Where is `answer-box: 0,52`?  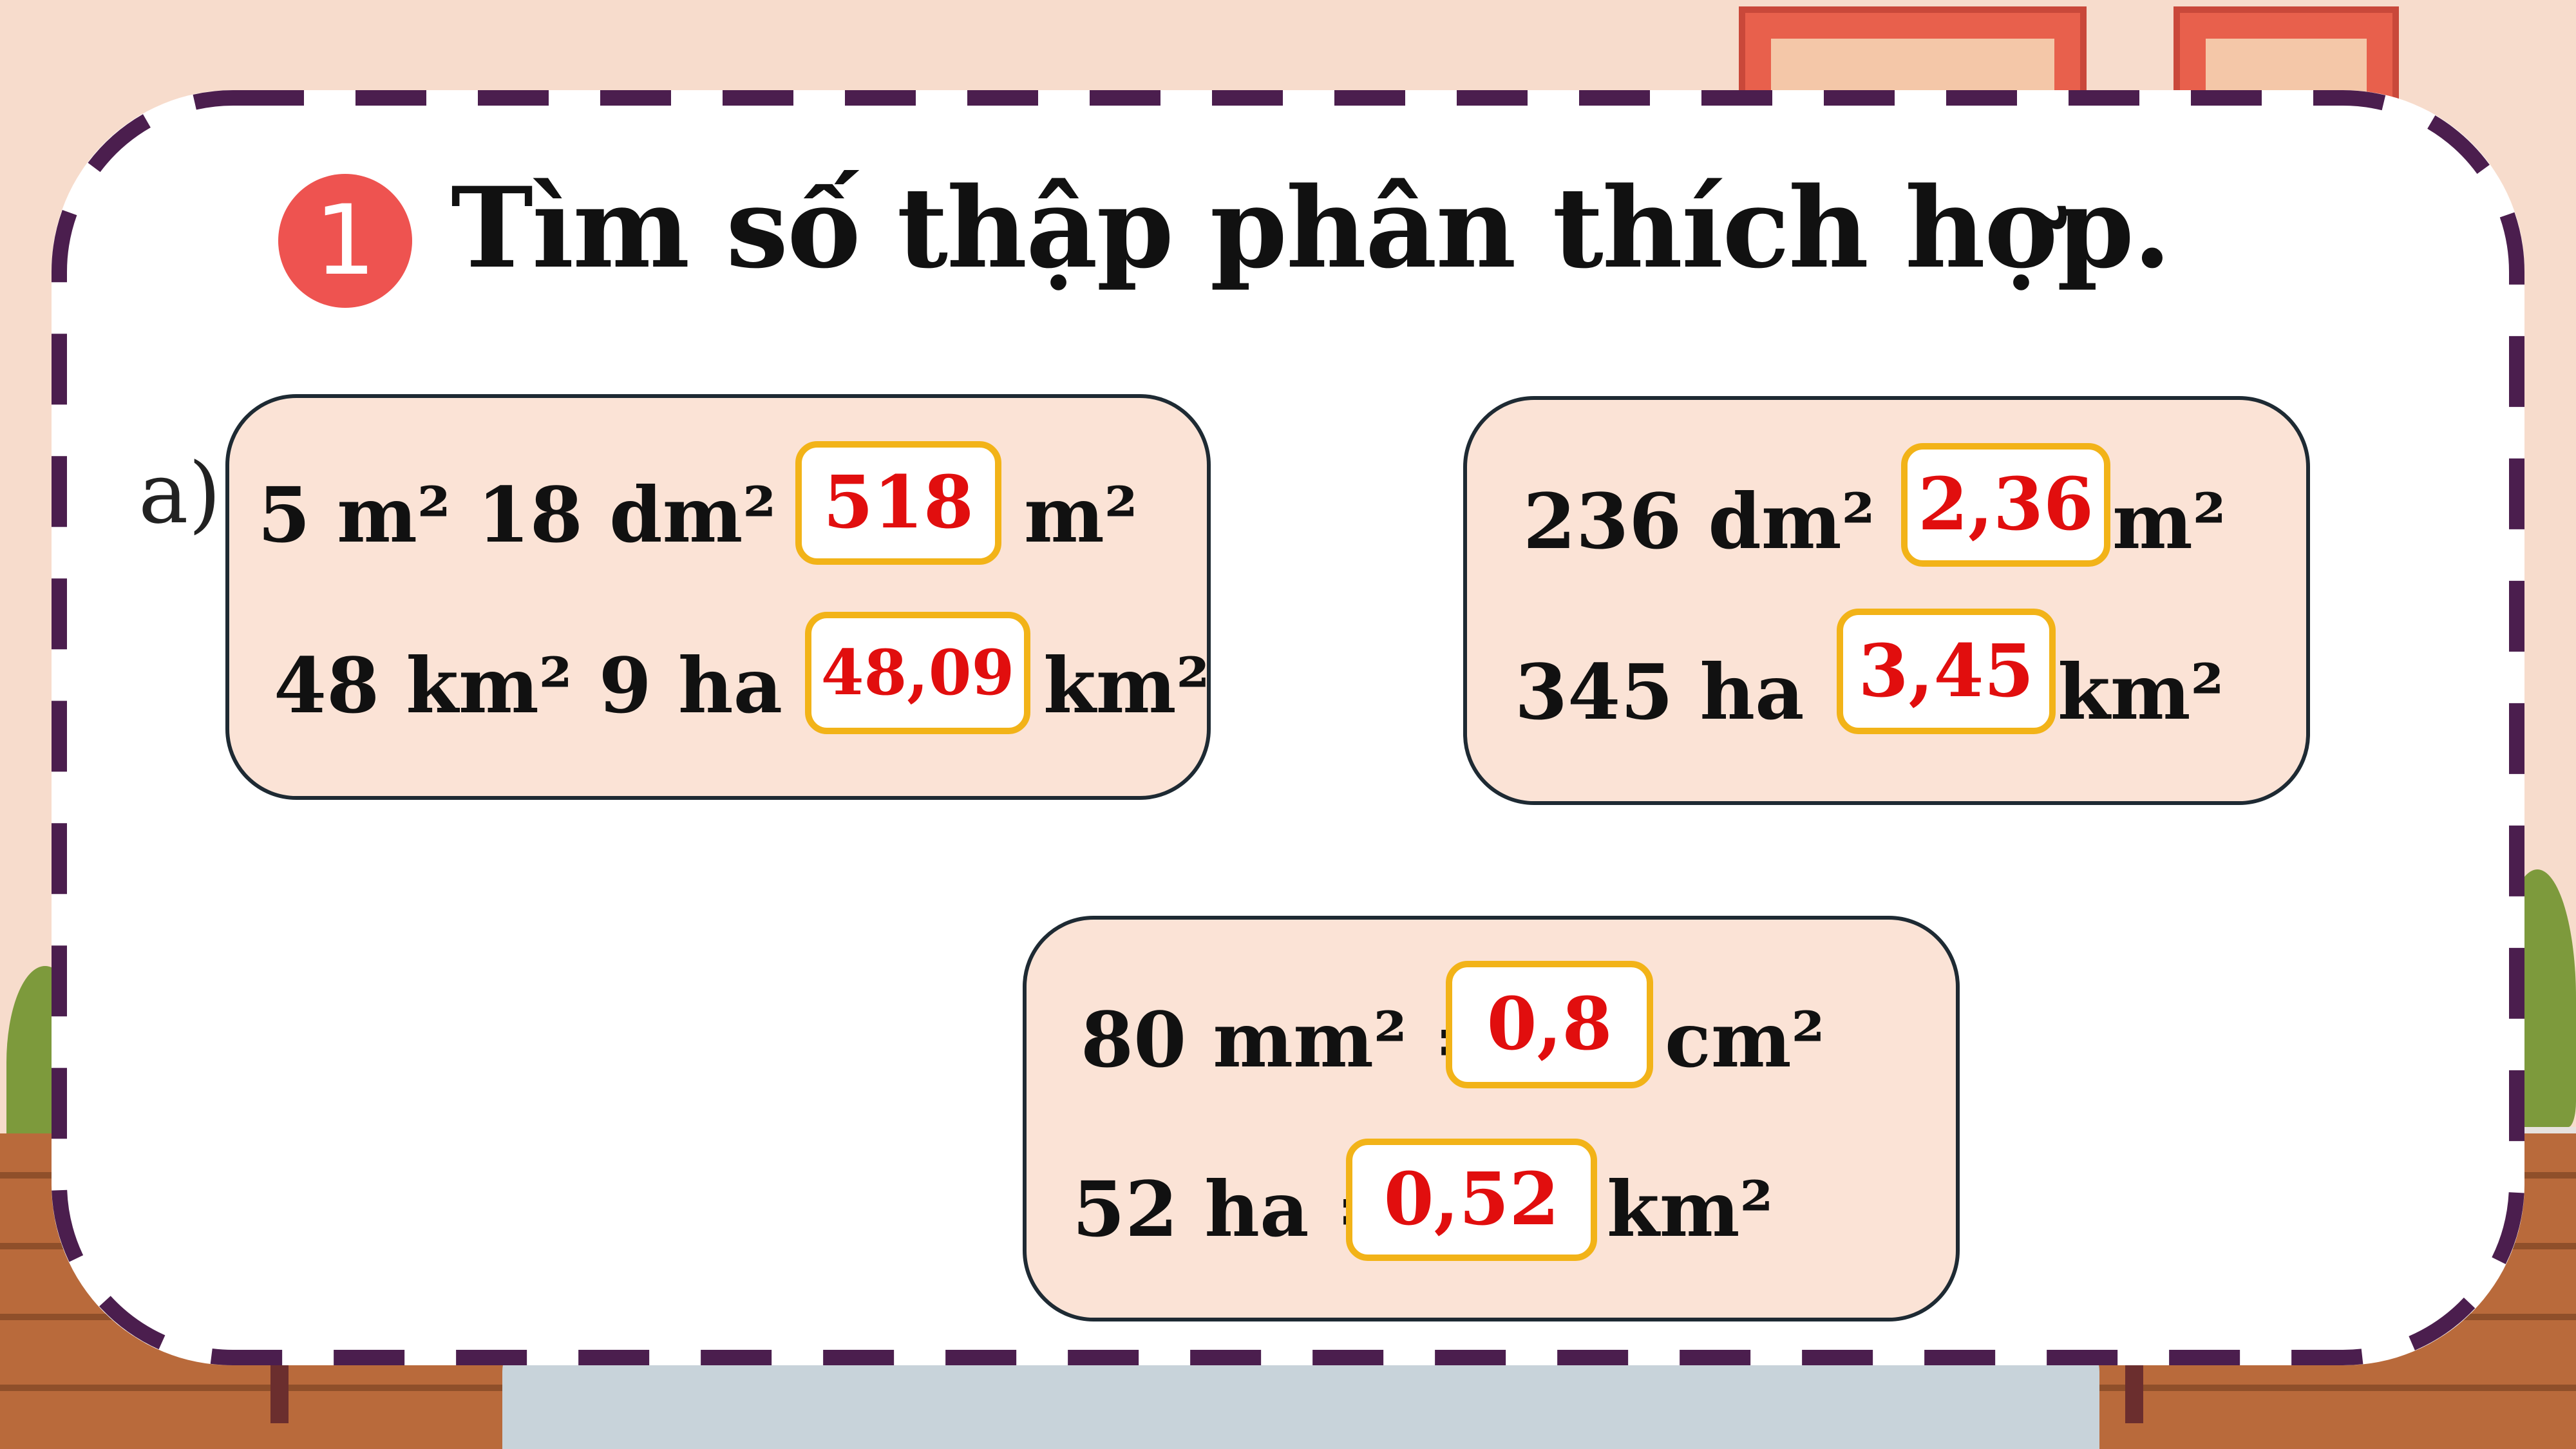 answer-box: 0,52 is located at coordinates (1471, 1200).